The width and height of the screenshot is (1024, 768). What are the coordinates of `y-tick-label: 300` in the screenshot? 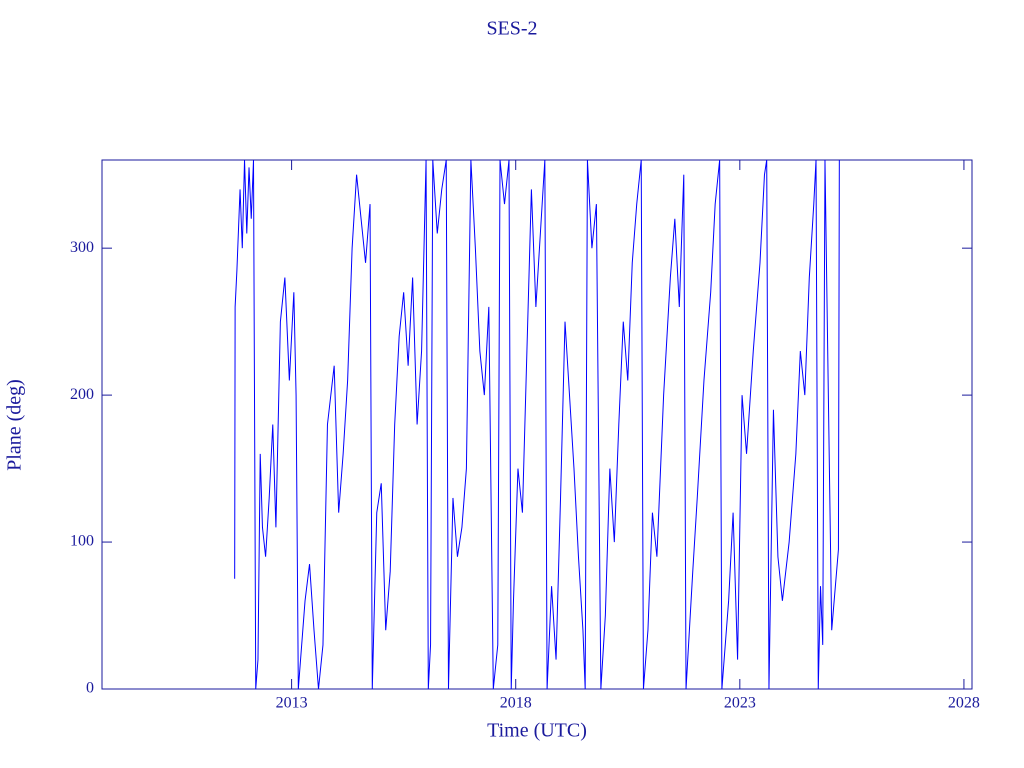 It's located at (82, 247).